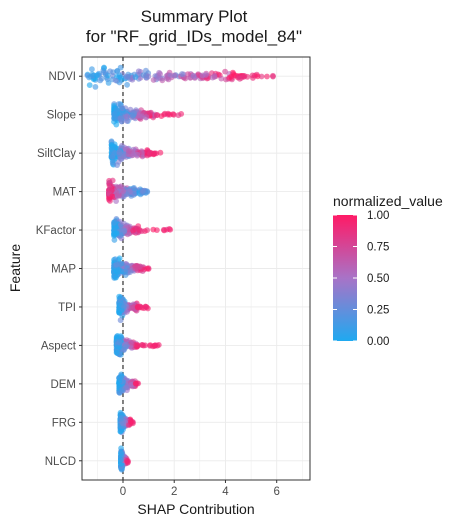  What do you see at coordinates (194, 36) in the screenshot?
I see `chart-title-line-2: for "RF_grid_IDs_model_84"` at bounding box center [194, 36].